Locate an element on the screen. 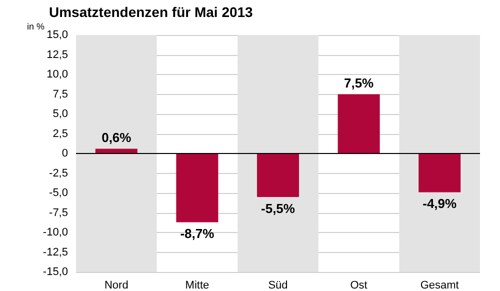  y-axis-title: in % is located at coordinates (36, 27).